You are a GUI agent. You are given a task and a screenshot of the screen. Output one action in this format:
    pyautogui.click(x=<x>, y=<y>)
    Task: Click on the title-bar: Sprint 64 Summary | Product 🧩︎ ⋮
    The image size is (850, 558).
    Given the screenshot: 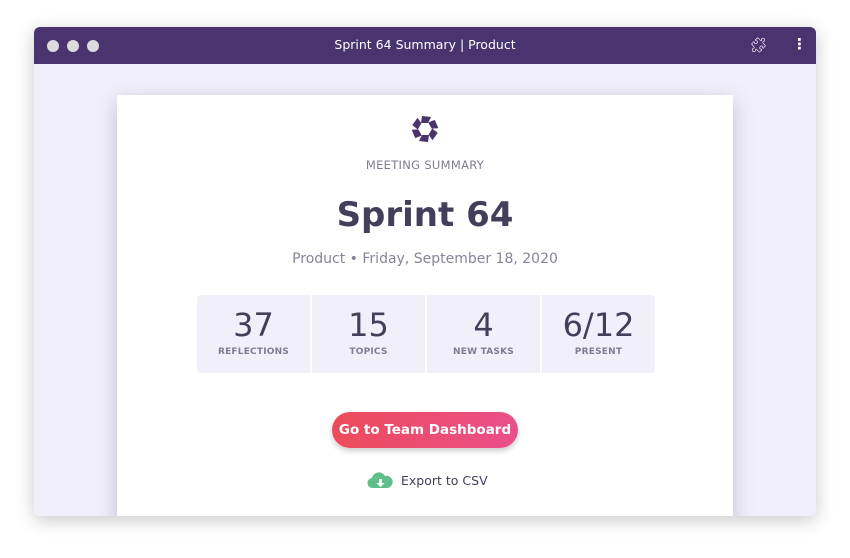 What is the action you would take?
    pyautogui.click(x=425, y=45)
    